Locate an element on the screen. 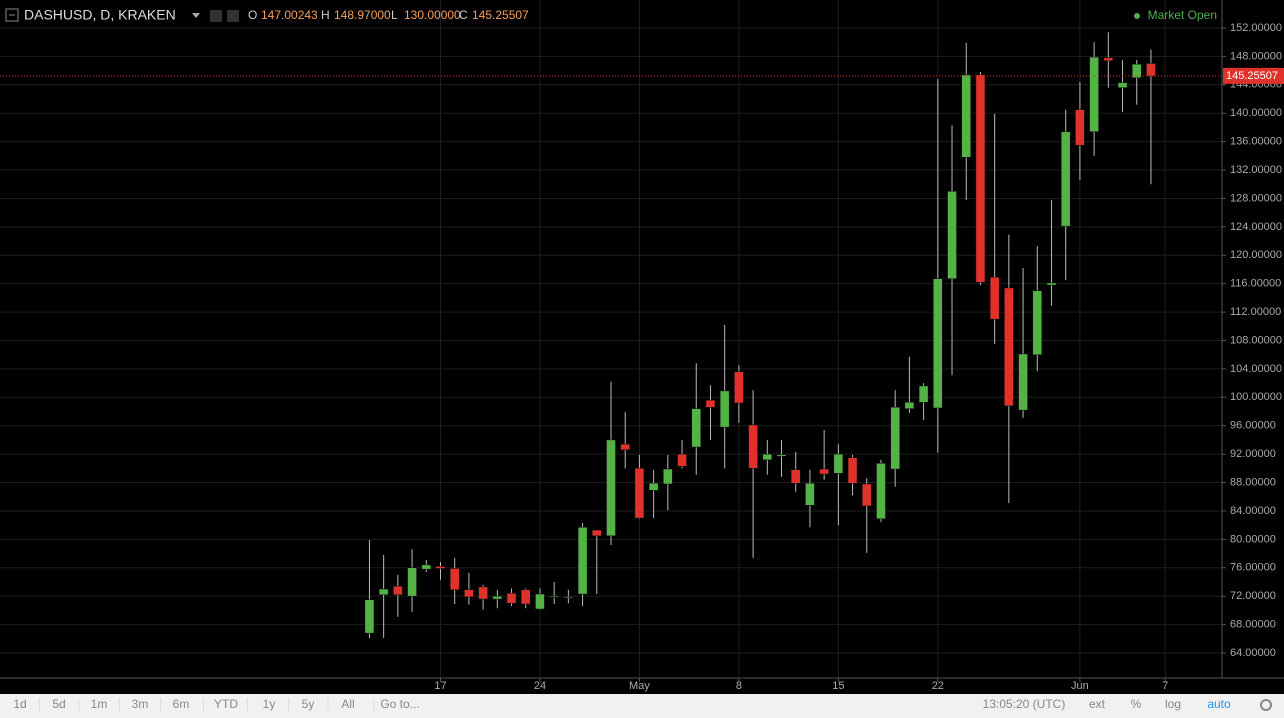 Image resolution: width=1284 pixels, height=718 pixels. toolbar is located at coordinates (642, 706).